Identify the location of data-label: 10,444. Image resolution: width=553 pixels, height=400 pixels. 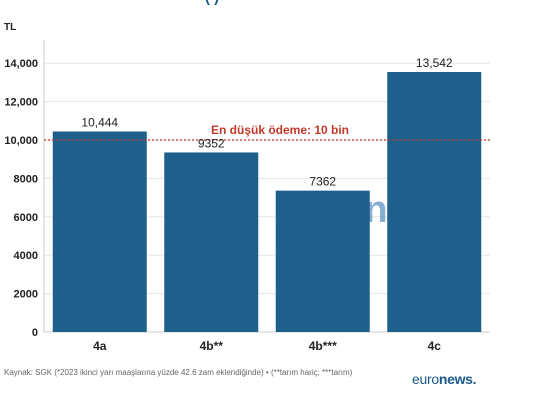
(99, 122).